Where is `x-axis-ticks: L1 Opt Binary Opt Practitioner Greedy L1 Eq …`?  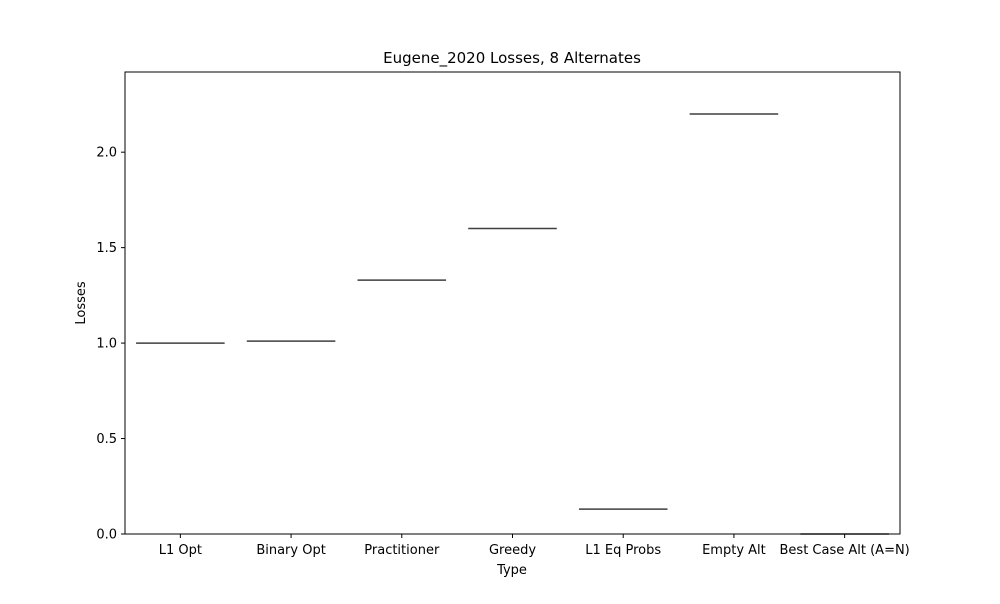
x-axis-ticks: L1 Opt Binary Opt Practitioner Greedy L1 Eq … is located at coordinates (534, 546).